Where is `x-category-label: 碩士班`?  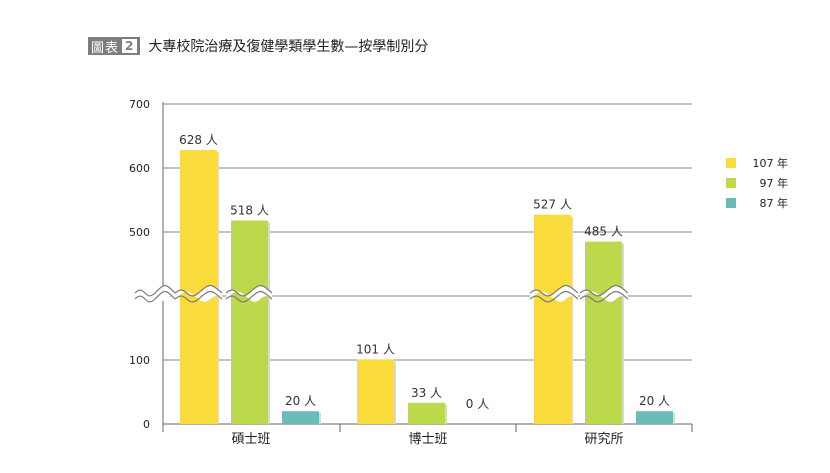
x-category-label: 碩士班 is located at coordinates (250, 439).